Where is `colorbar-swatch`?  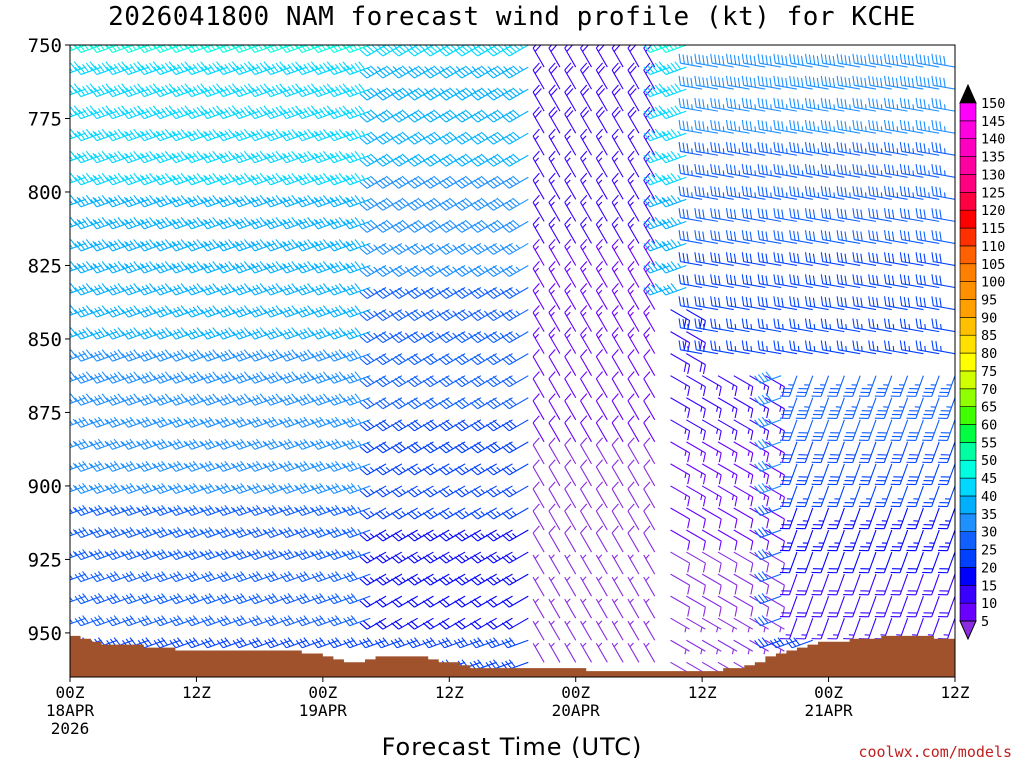
colorbar-swatch is located at coordinates (968, 112).